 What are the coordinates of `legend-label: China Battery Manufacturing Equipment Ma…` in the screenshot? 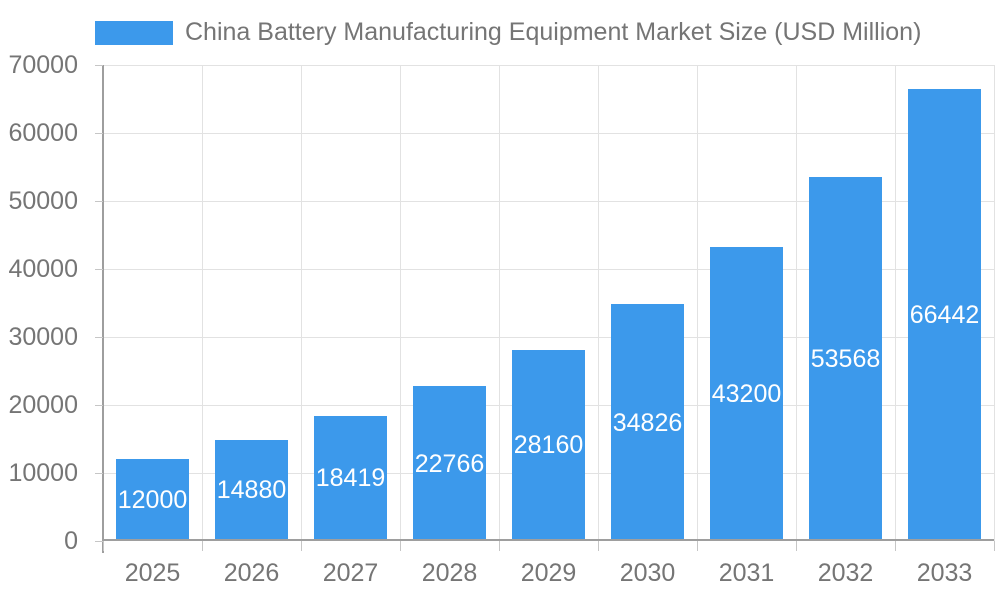 It's located at (553, 32).